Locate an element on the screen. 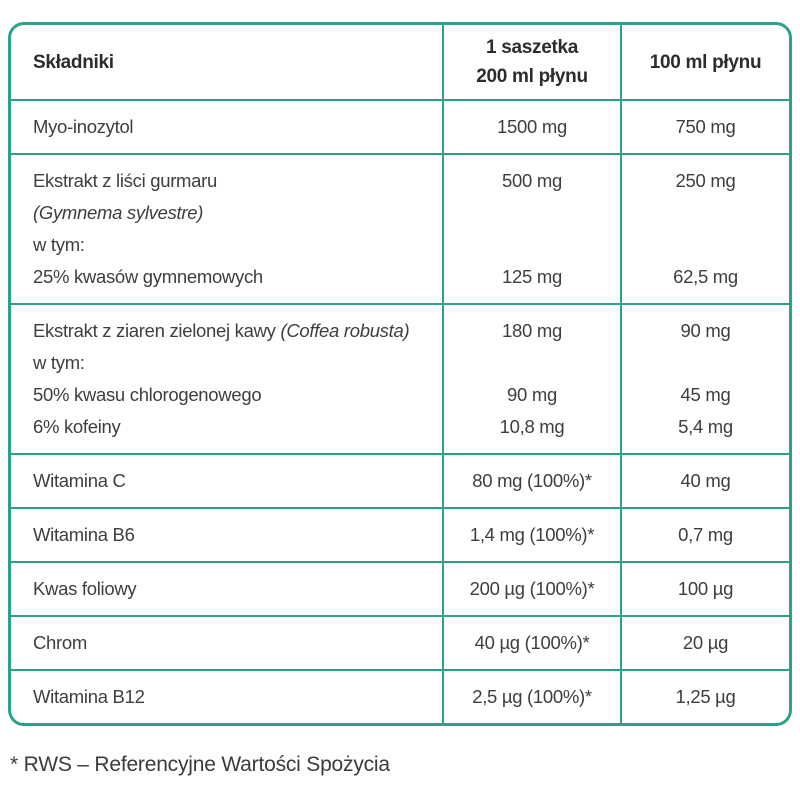 Image resolution: width=800 pixels, height=800 pixels. value-100ml-cell: 90 mg 45 mg 5,4 mg is located at coordinates (704, 378).